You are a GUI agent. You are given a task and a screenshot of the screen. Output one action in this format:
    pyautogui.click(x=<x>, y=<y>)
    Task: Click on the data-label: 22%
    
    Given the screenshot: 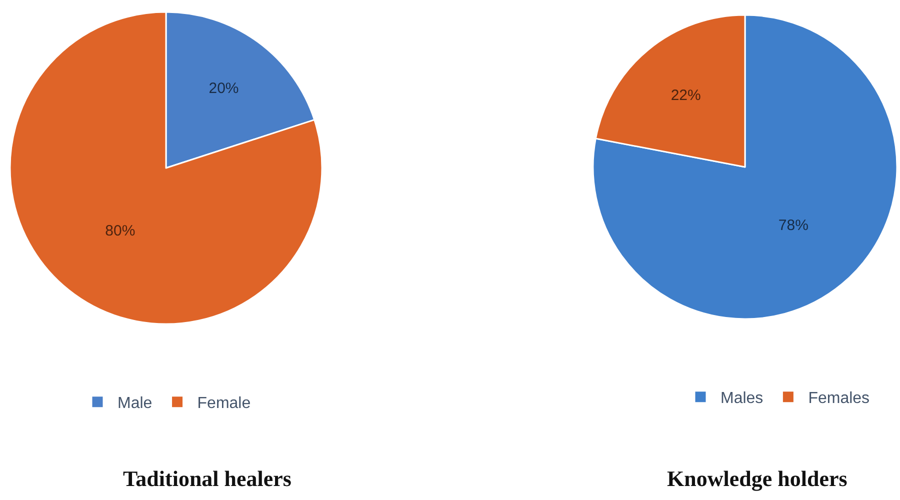 What is the action you would take?
    pyautogui.click(x=685, y=95)
    